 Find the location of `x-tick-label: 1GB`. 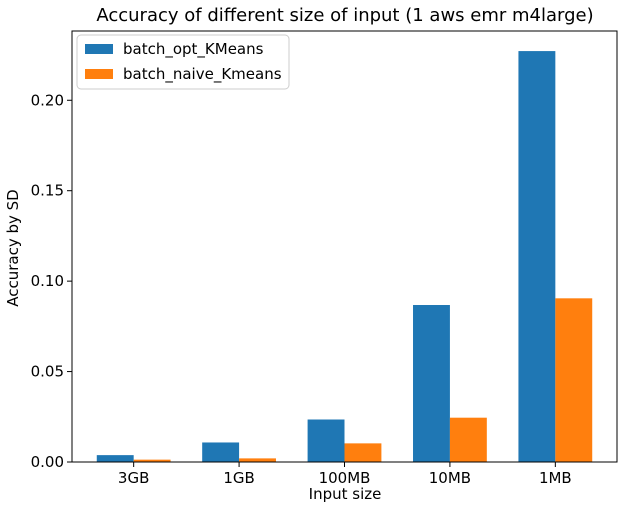

x-tick-label: 1GB is located at coordinates (238, 478).